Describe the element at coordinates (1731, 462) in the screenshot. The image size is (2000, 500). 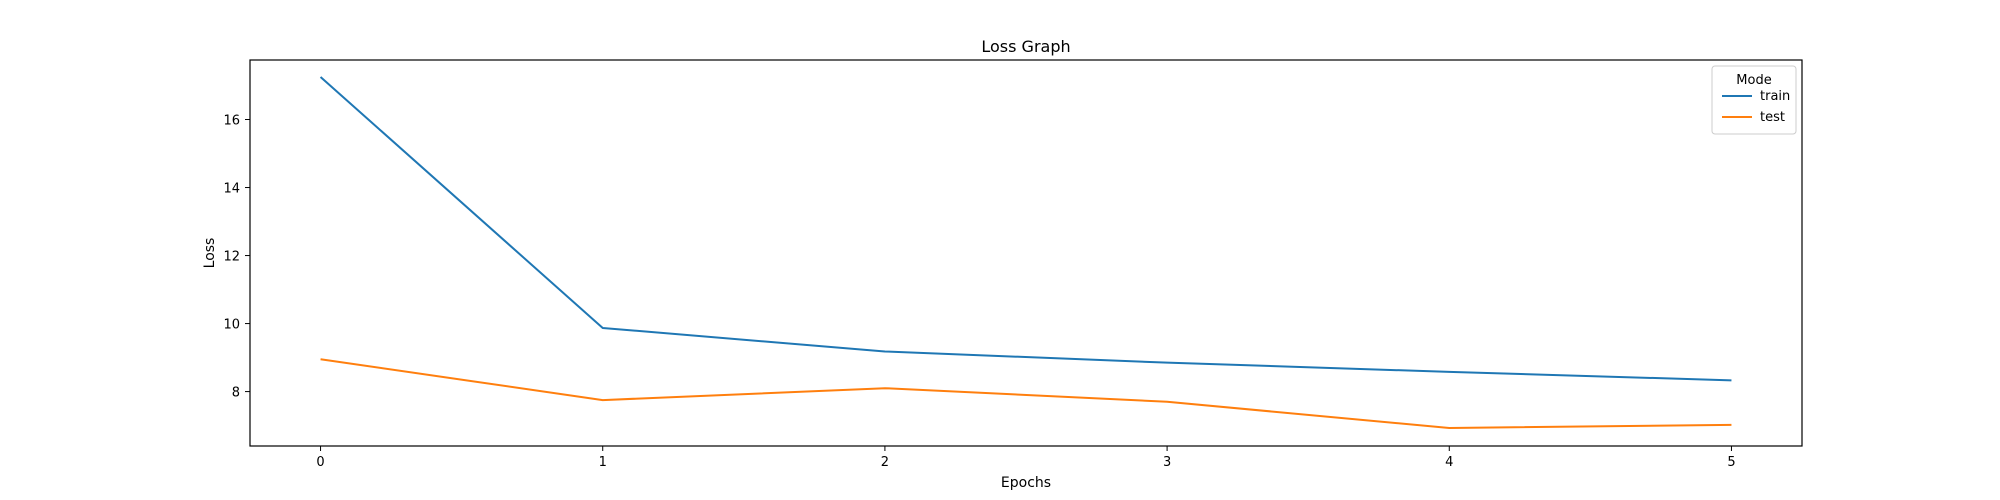
I see `x-tick-label: 5` at that location.